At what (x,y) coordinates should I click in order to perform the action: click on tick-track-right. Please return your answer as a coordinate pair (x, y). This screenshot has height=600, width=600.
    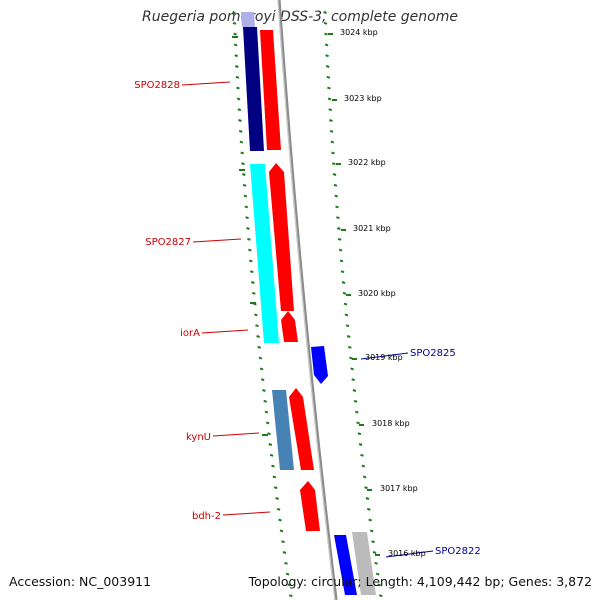
    Looking at the image, I should click on (353, 304).